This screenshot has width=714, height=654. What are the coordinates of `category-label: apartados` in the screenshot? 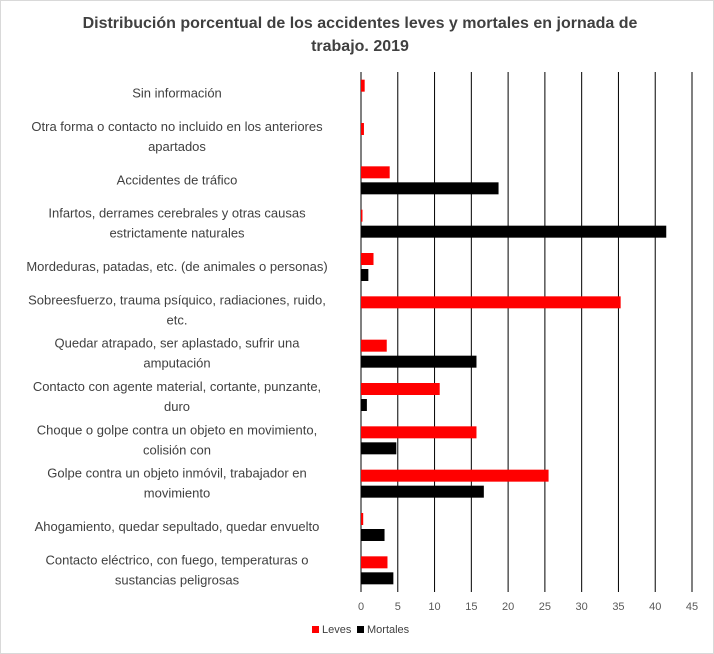 It's located at (177, 146).